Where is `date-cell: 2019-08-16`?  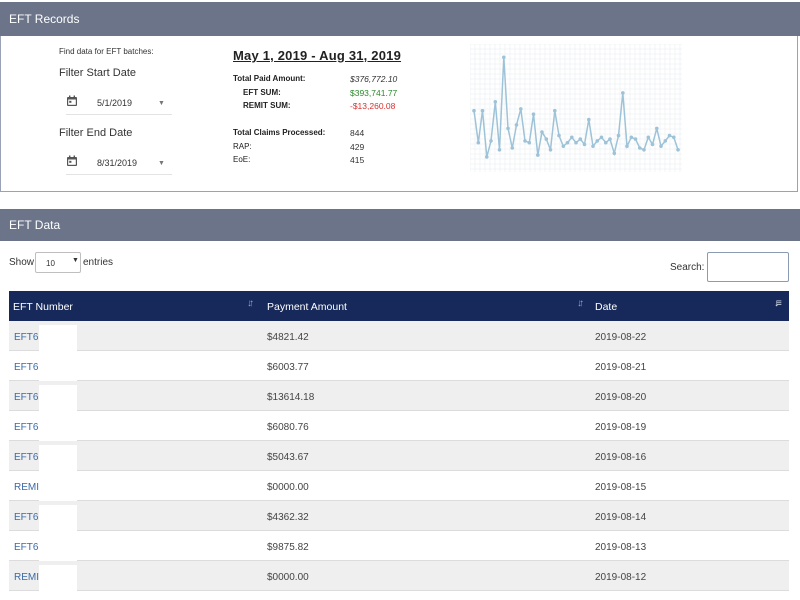 date-cell: 2019-08-16 is located at coordinates (621, 457).